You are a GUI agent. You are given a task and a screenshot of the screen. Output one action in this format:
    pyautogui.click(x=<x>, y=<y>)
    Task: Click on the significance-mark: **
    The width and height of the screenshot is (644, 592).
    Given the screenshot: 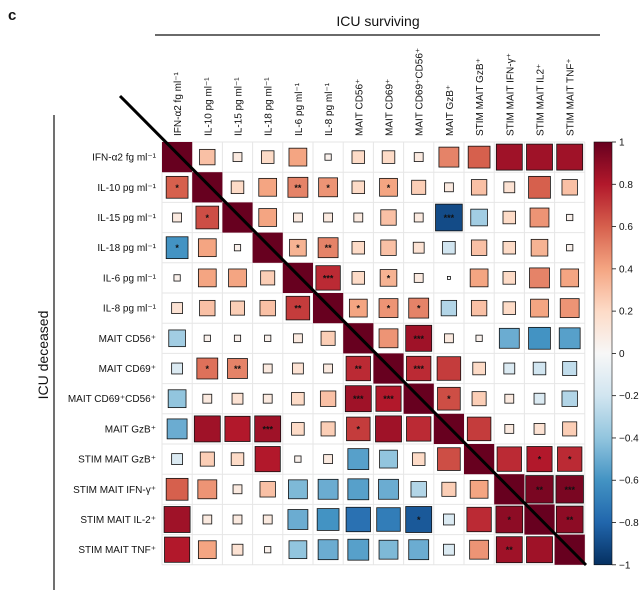 What is the action you would take?
    pyautogui.click(x=540, y=490)
    